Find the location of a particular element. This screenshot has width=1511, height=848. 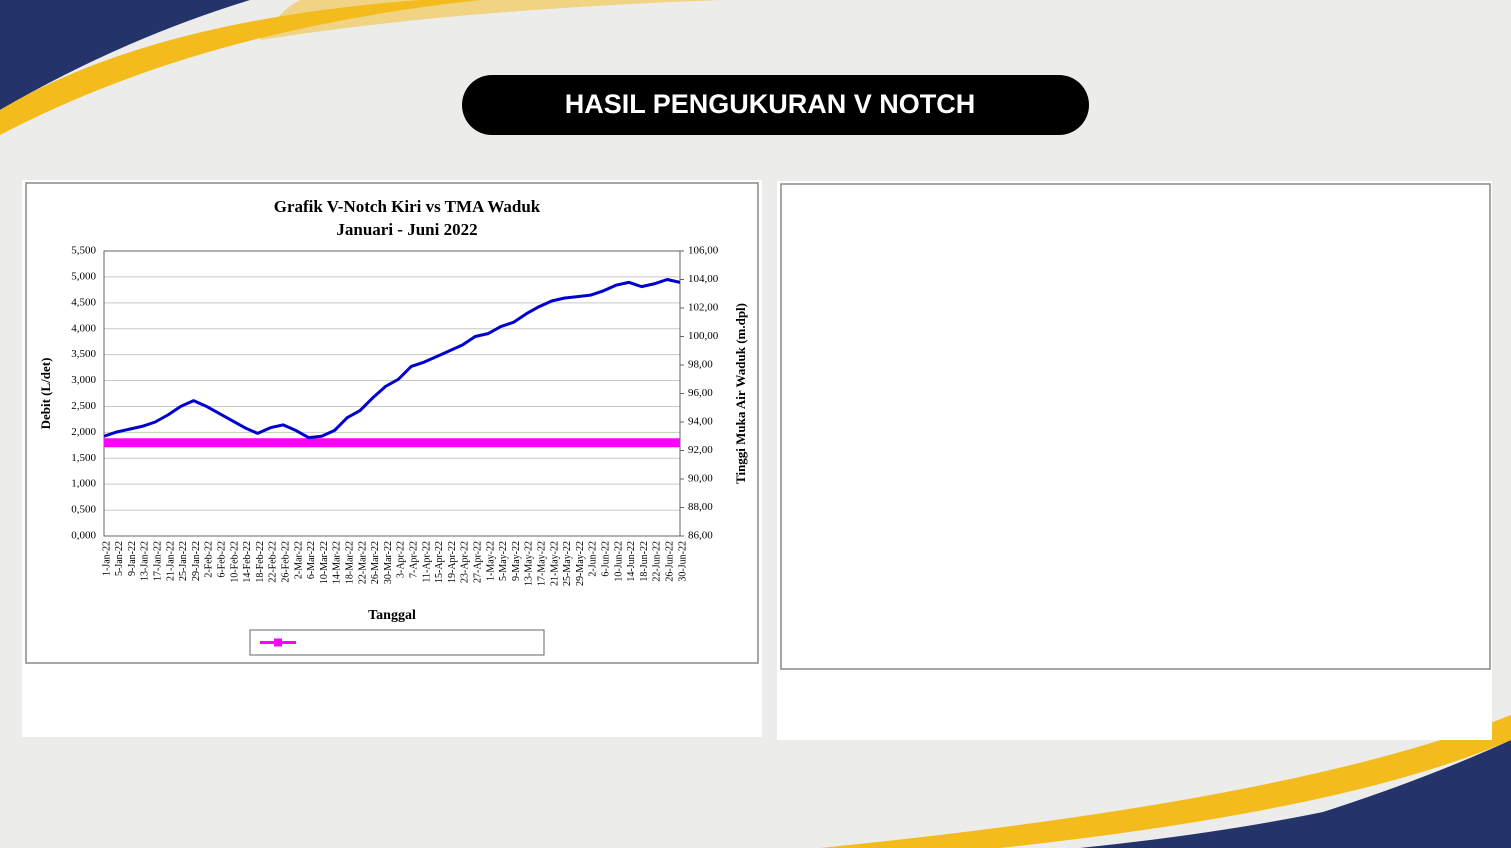

x-tick-label: 22-Jun-22 is located at coordinates (657, 561).